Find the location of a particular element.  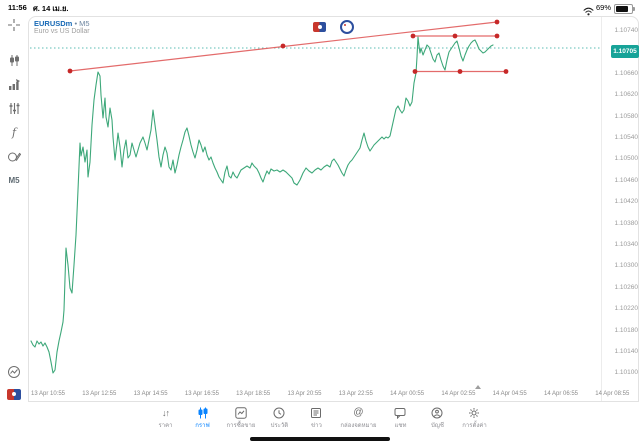

histogram-icon is located at coordinates (14, 84).